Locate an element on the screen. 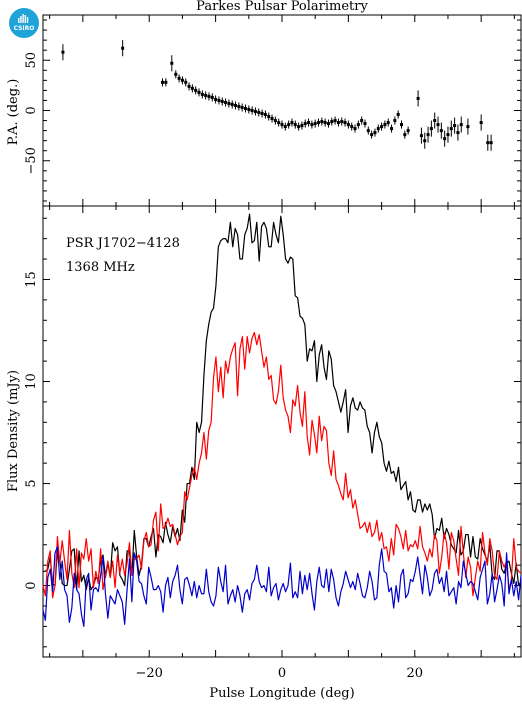 The image size is (522, 710). pa-y-tick-label: 0 is located at coordinates (31, 110).